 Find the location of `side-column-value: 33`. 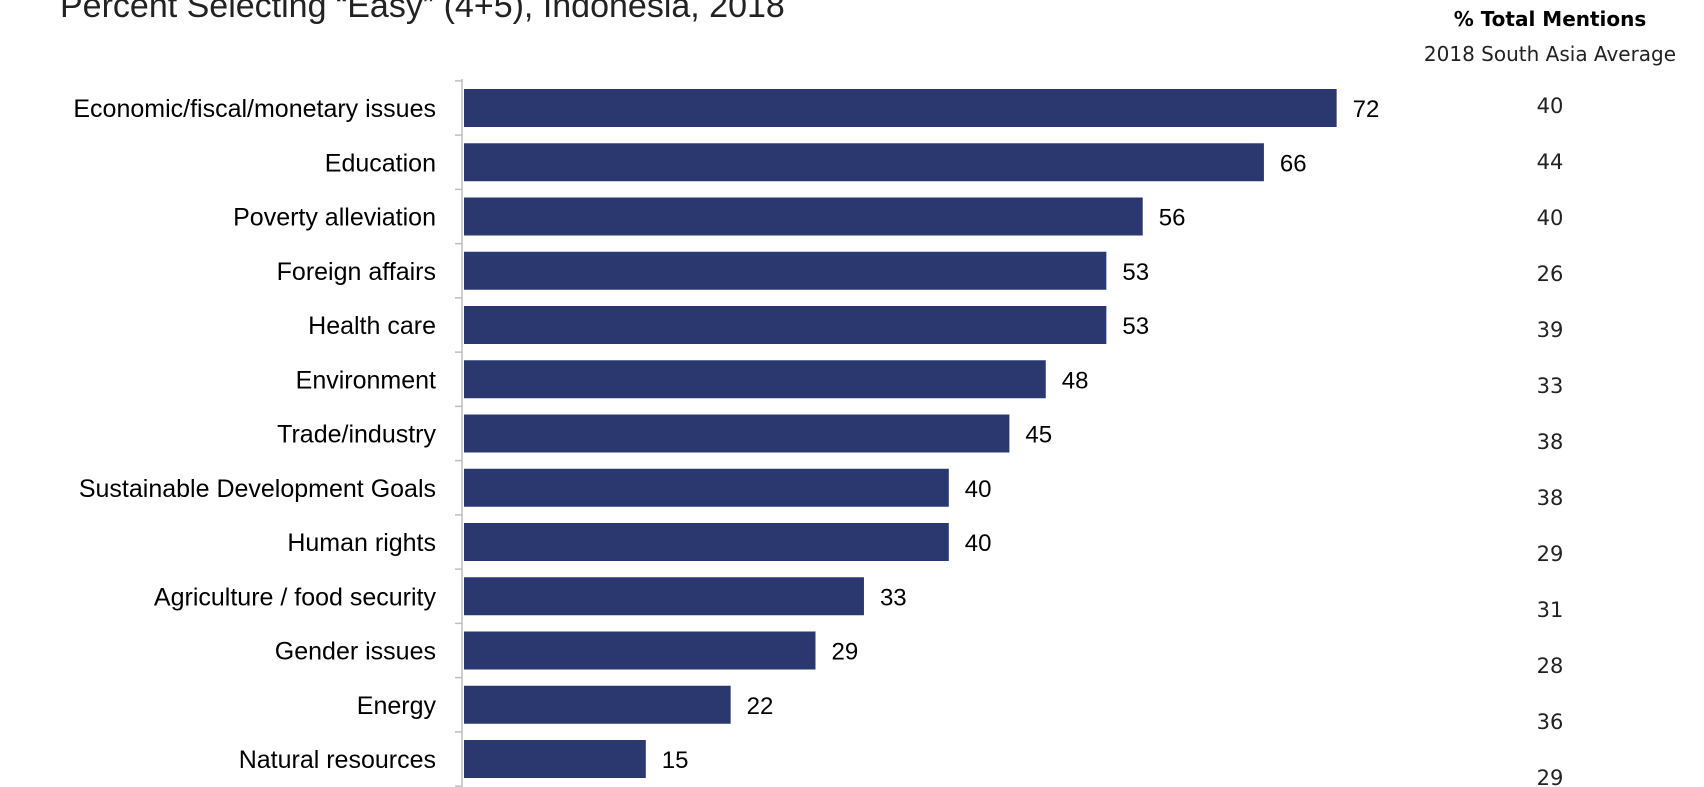

side-column-value: 33 is located at coordinates (1550, 386).